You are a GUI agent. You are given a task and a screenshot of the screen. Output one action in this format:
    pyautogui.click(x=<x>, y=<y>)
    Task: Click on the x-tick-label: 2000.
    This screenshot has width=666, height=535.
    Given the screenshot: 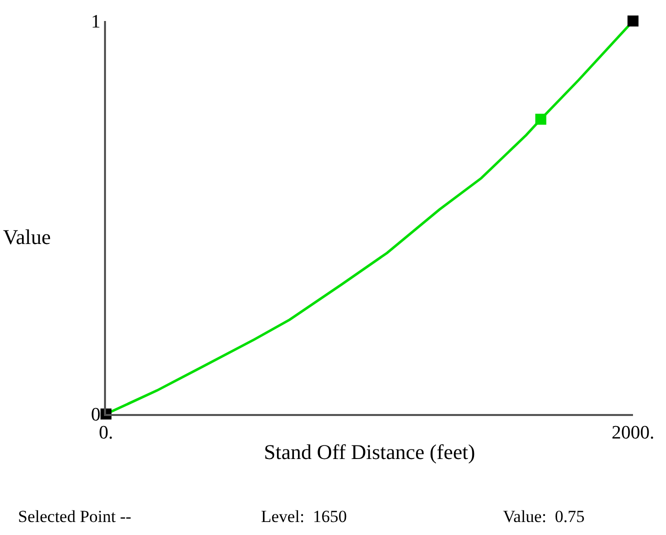 What is the action you would take?
    pyautogui.click(x=633, y=433)
    